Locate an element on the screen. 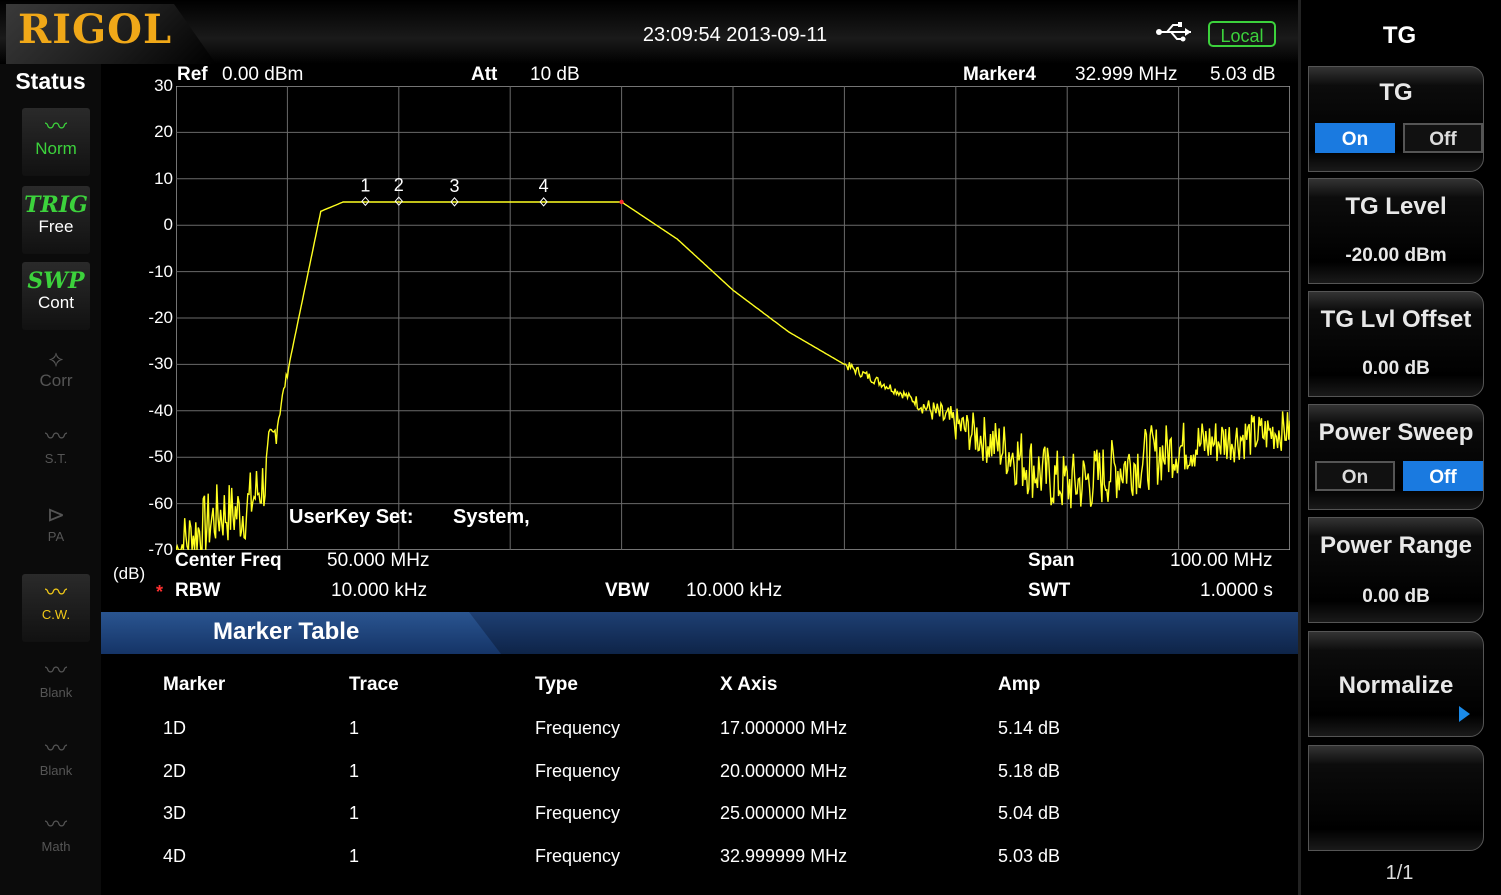 The width and height of the screenshot is (1501, 895). status-corr: ⟡ Corr is located at coordinates (56, 374).